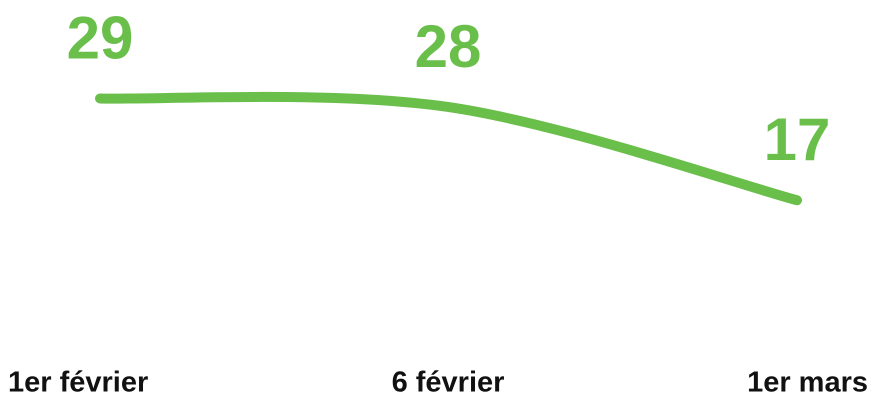  Describe the element at coordinates (807, 383) in the screenshot. I see `x-tick-label: 1er mars` at that location.